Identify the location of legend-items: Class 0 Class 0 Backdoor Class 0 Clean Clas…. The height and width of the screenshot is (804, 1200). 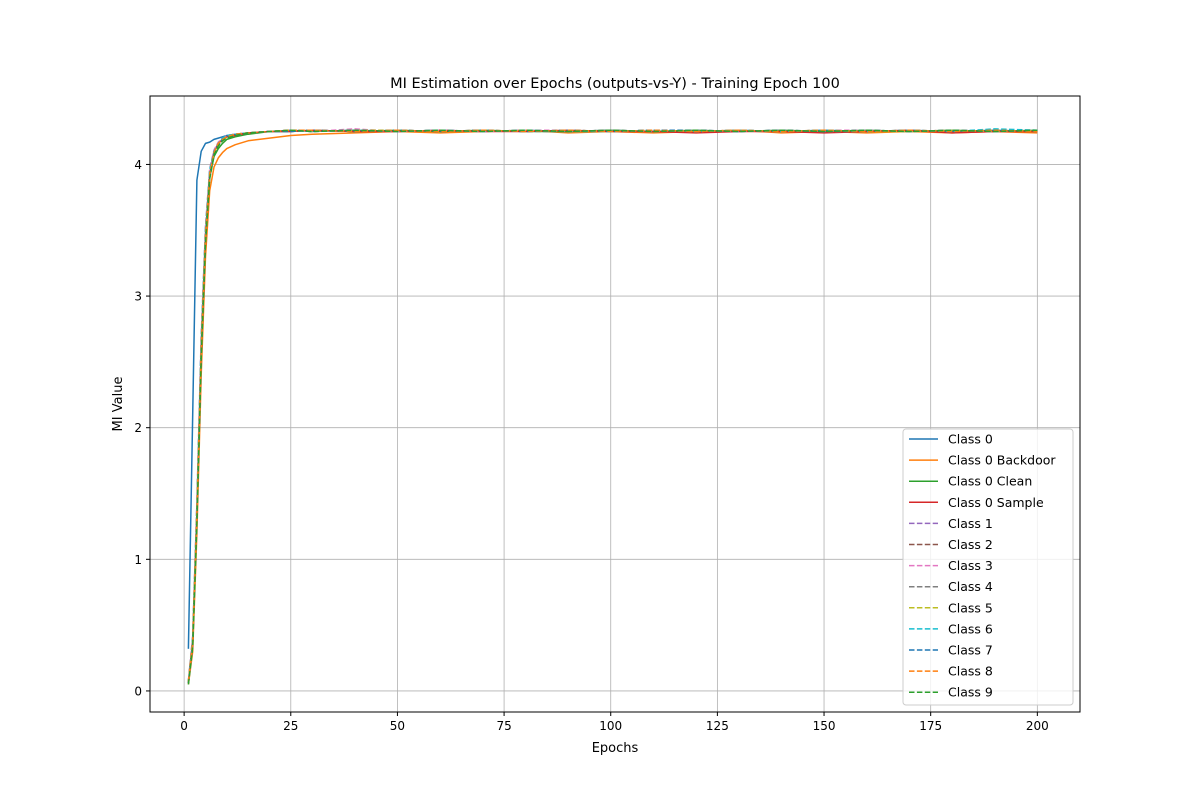
(982, 566).